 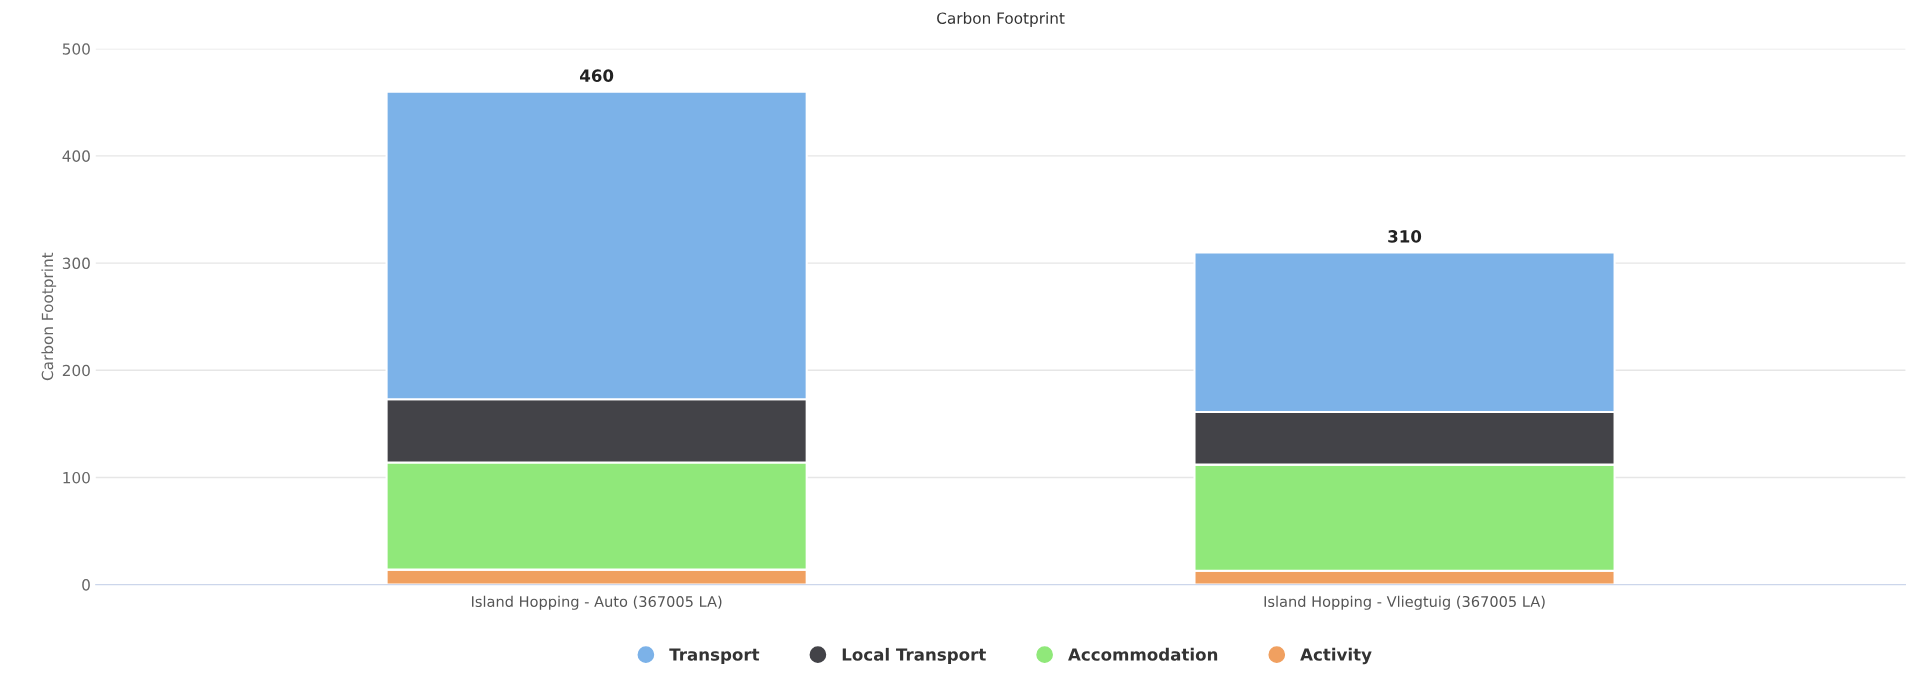 What do you see at coordinates (1404, 602) in the screenshot?
I see `x-tick-label: Island Hopping - Vliegtuig (367005 LA)` at bounding box center [1404, 602].